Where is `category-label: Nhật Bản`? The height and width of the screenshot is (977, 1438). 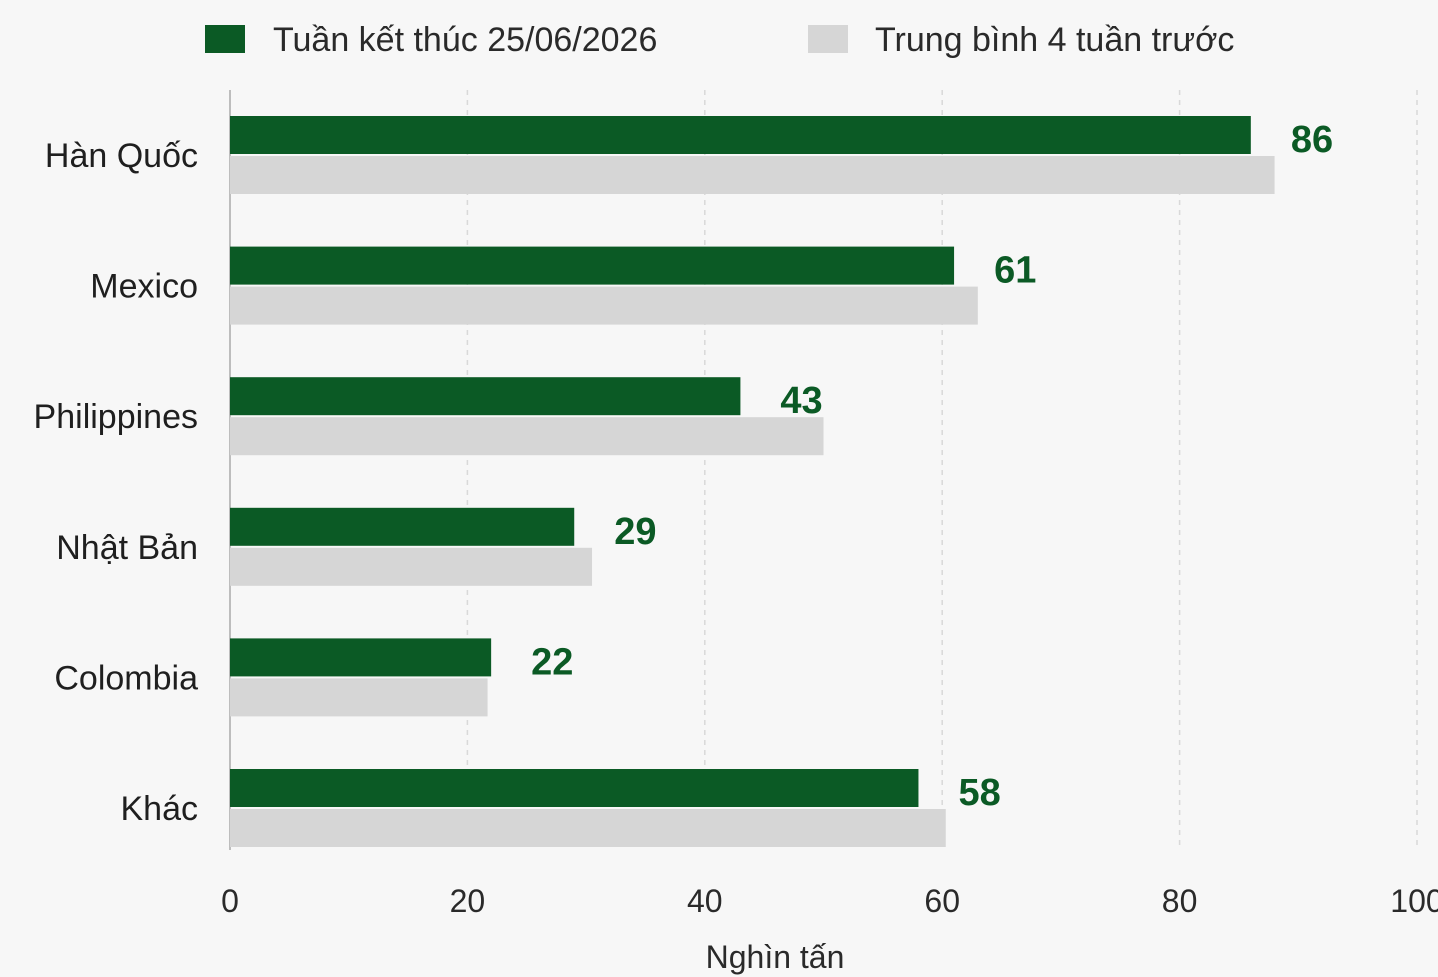
category-label: Nhật Bản is located at coordinates (127, 548).